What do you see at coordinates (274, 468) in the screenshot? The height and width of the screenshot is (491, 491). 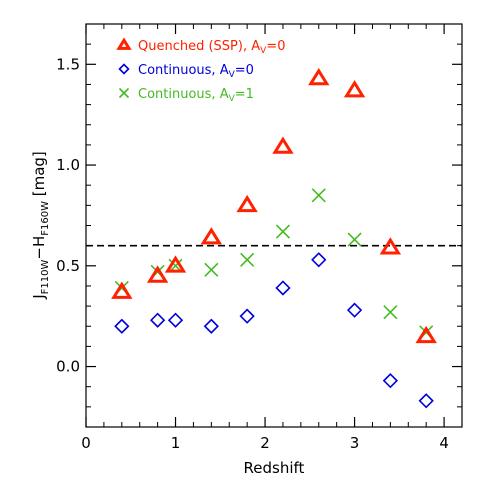 I see `x-axis-label: Redshift` at bounding box center [274, 468].